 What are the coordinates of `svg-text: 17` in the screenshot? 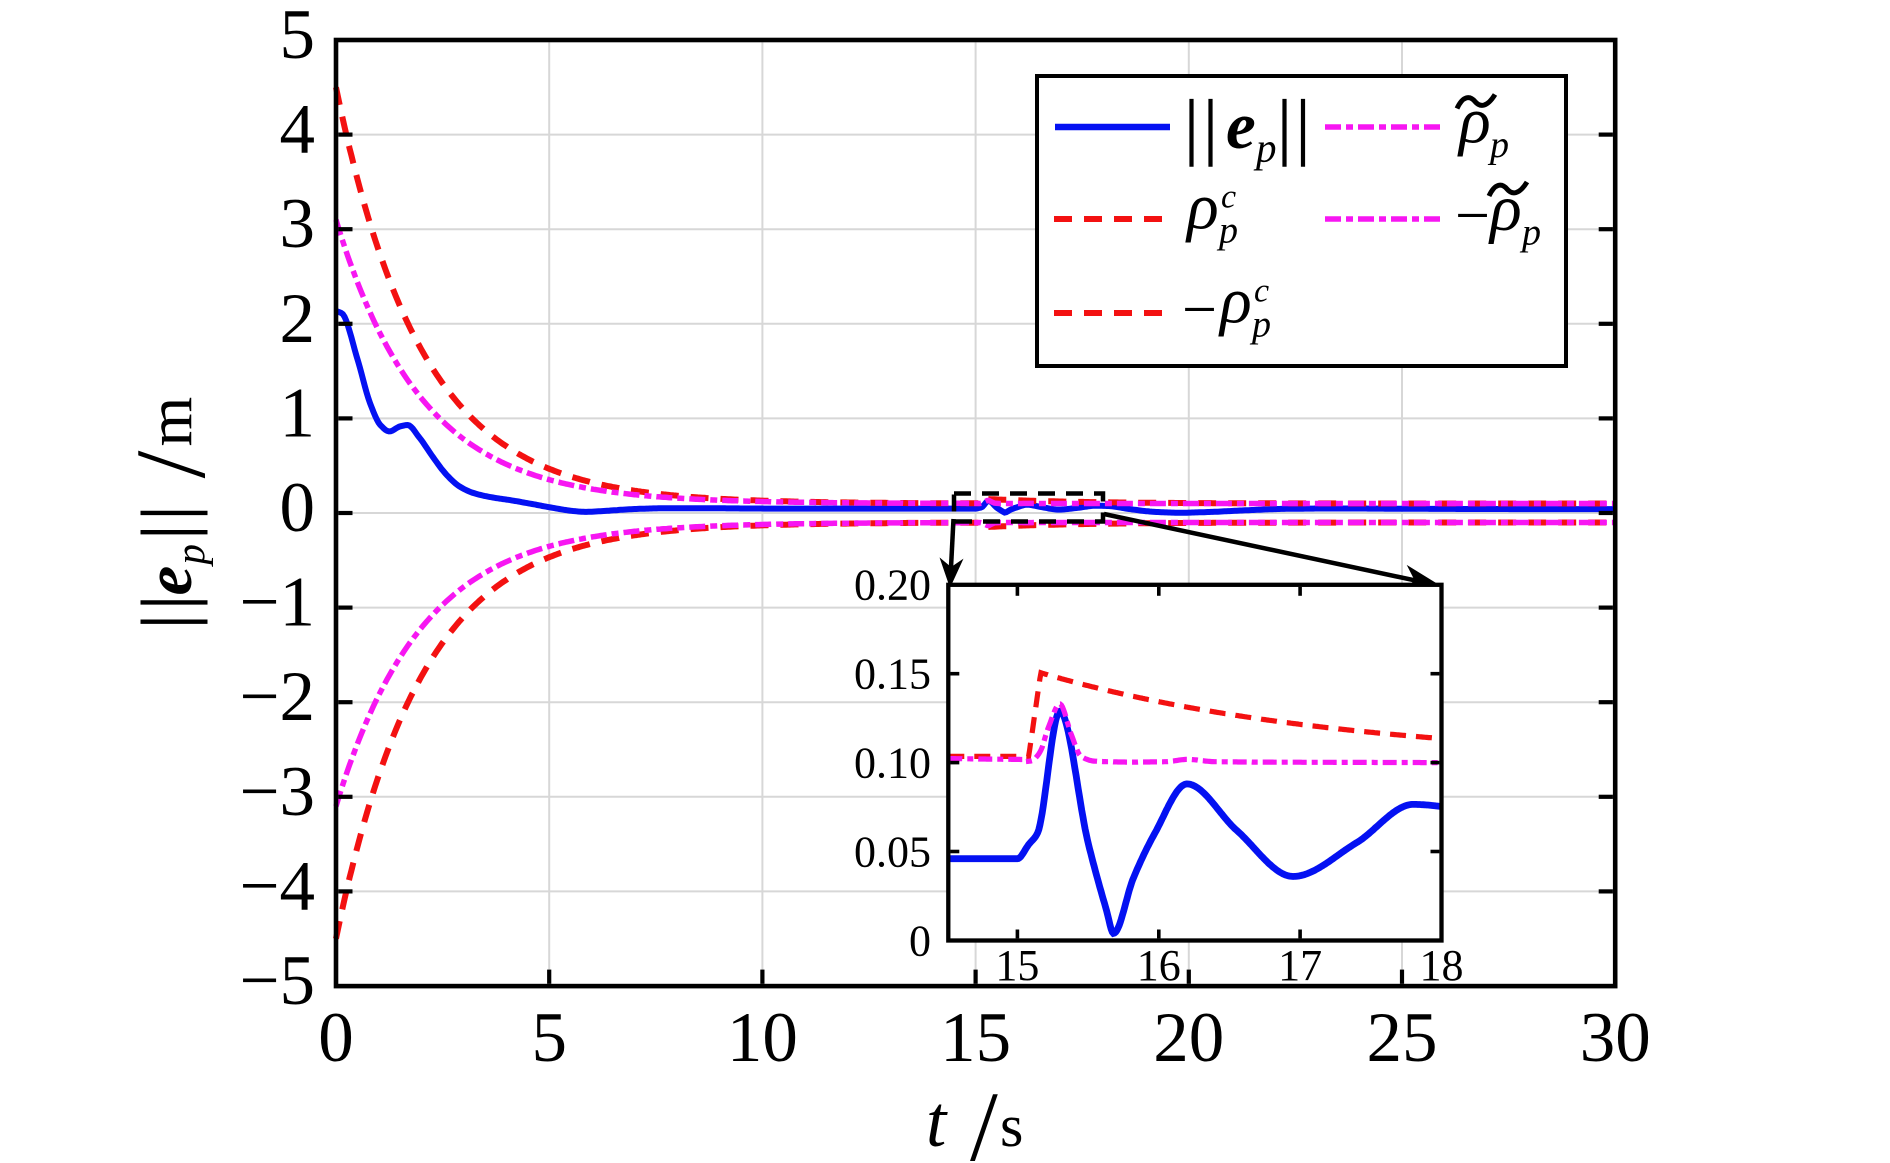 It's located at (1300, 965).